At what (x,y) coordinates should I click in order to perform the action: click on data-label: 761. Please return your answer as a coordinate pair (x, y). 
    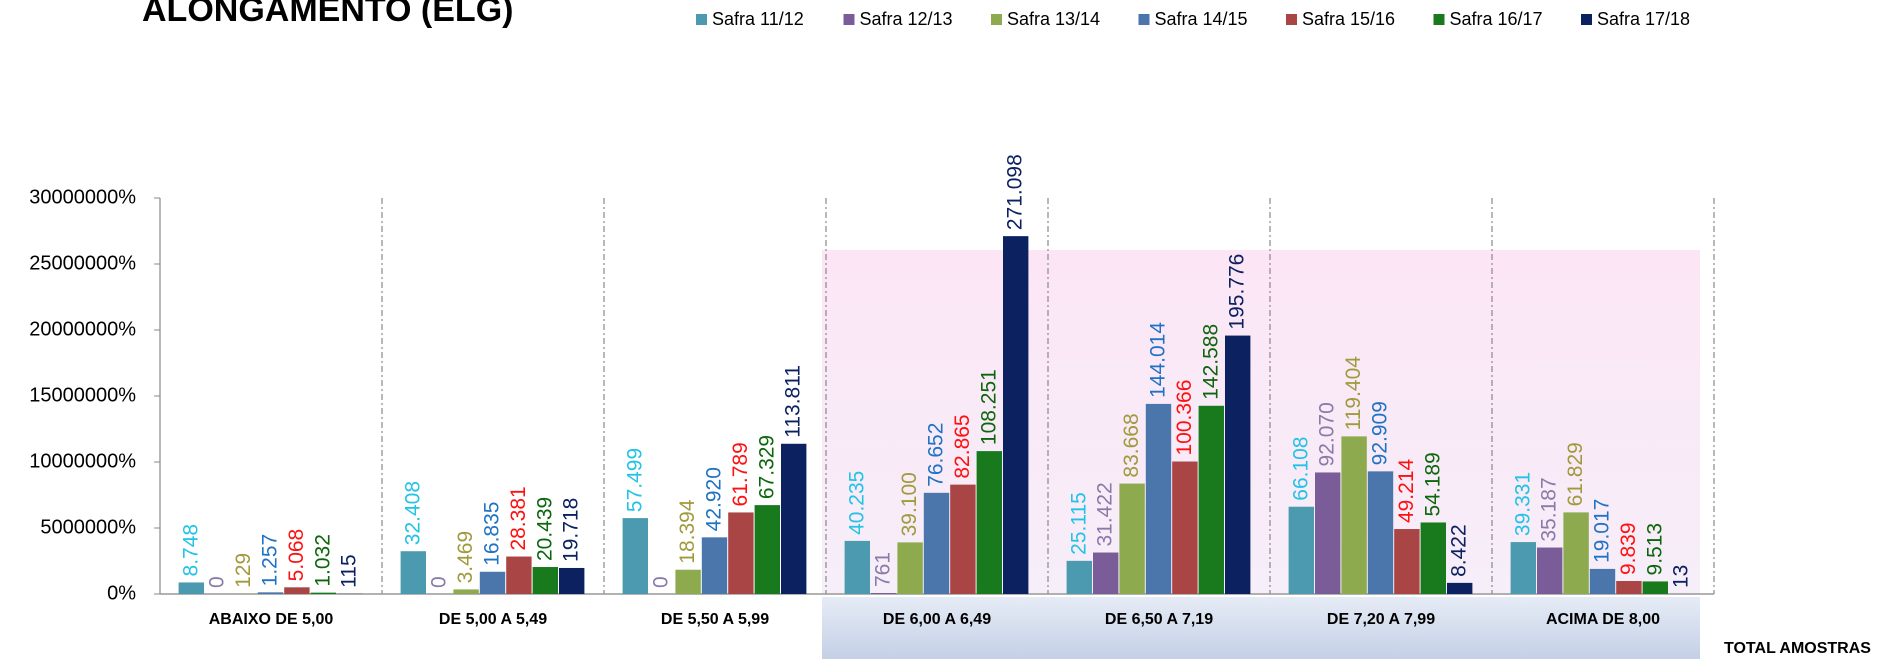
    Looking at the image, I should click on (883, 569).